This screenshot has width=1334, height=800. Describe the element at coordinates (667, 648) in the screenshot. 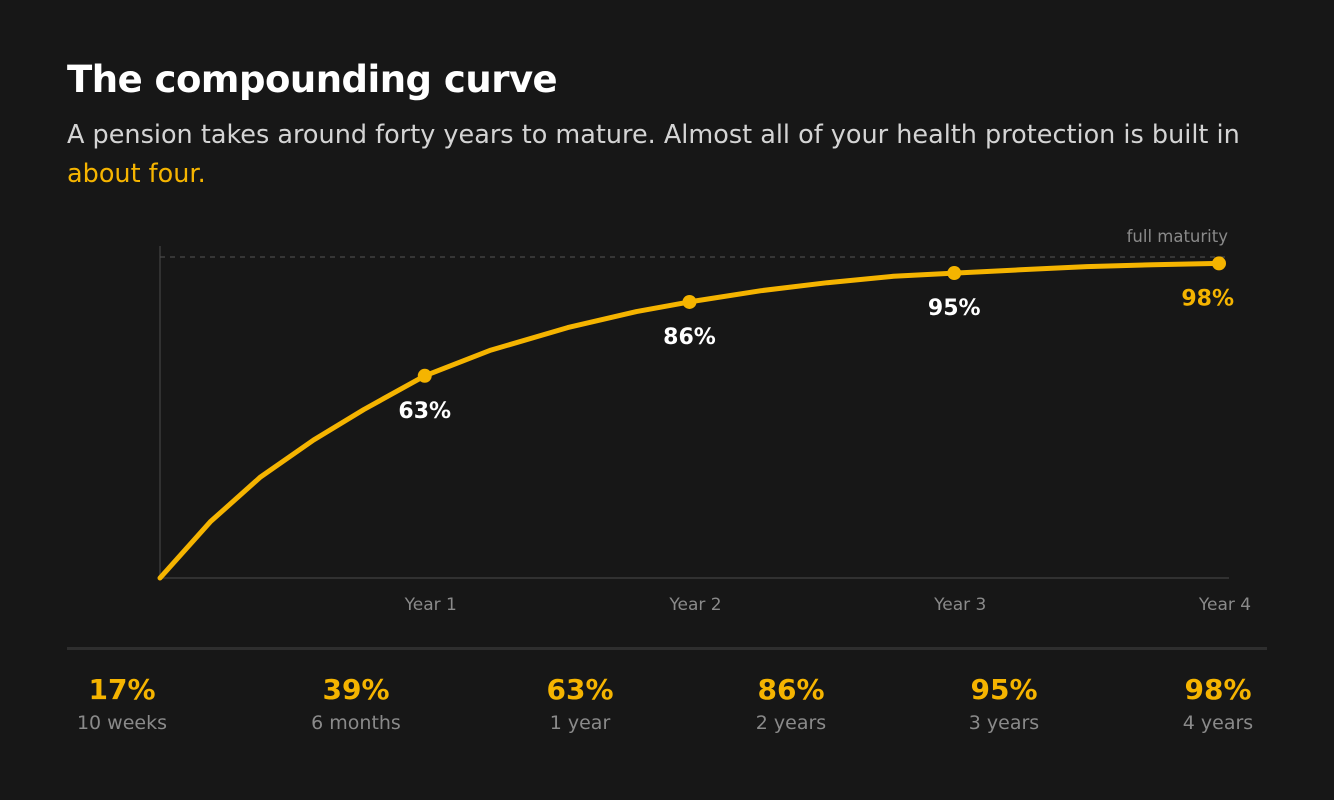

I see `stats-divider` at that location.